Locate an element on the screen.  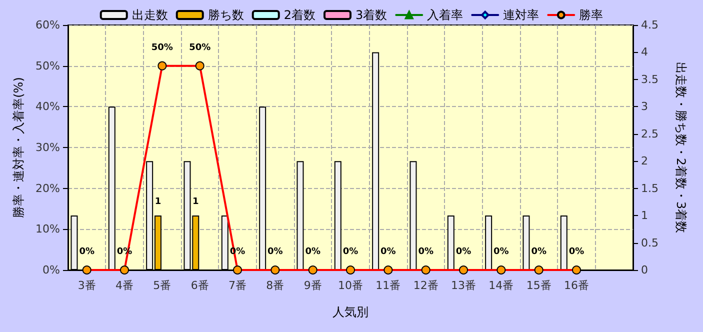
y2-tick-label: 4 is located at coordinates (644, 52).